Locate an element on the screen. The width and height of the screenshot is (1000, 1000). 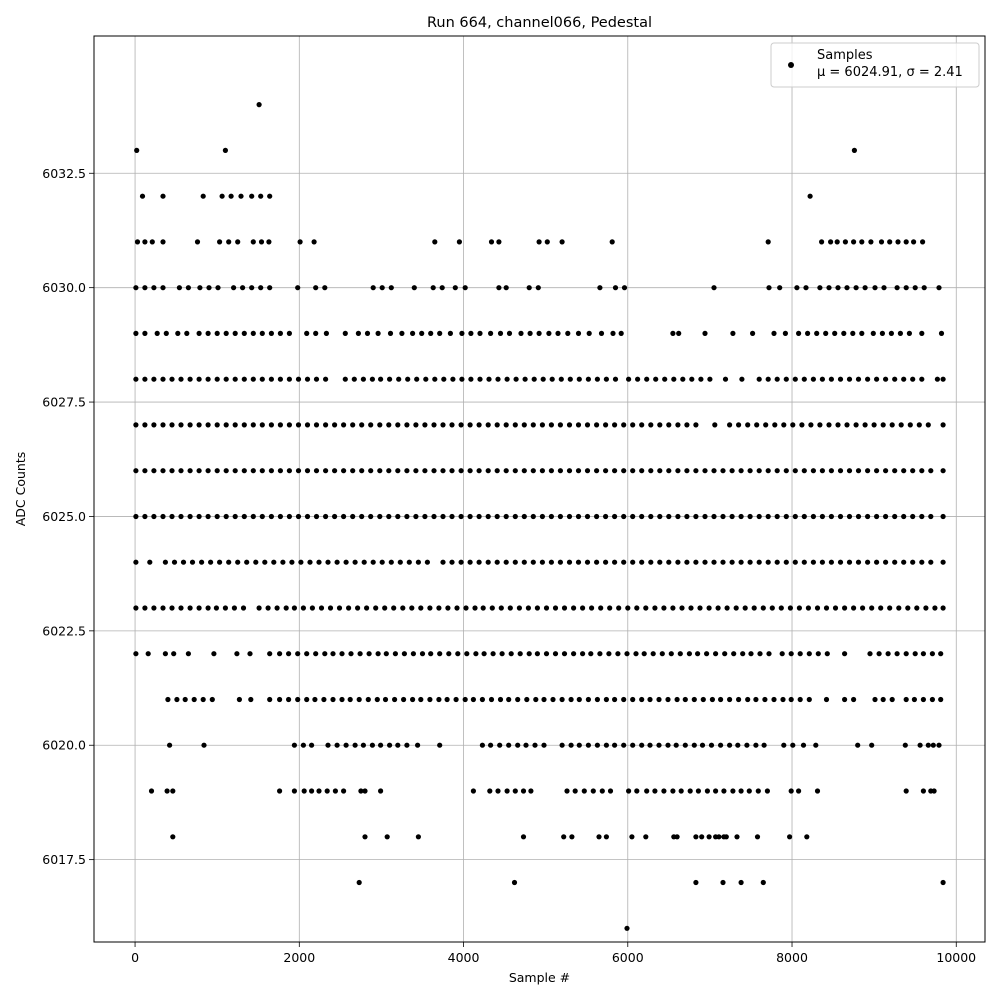
x-tick-label: 2000 is located at coordinates (299, 957).